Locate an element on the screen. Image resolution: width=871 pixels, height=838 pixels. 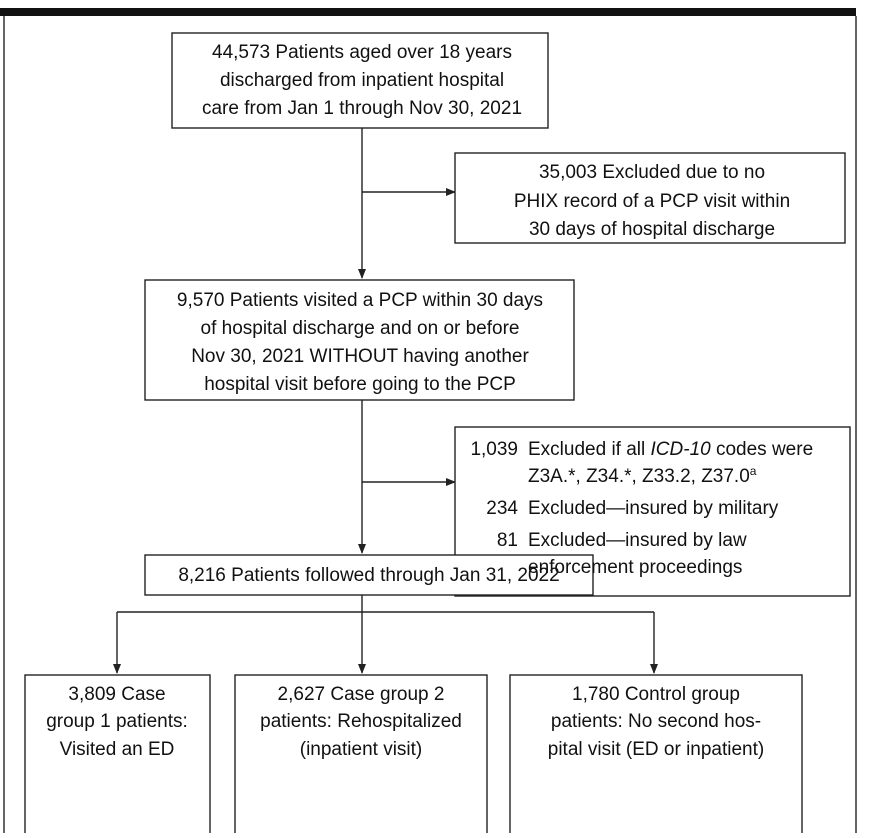
exclusion-text: Excluded if all ICD-10 codes were is located at coordinates (670, 449).